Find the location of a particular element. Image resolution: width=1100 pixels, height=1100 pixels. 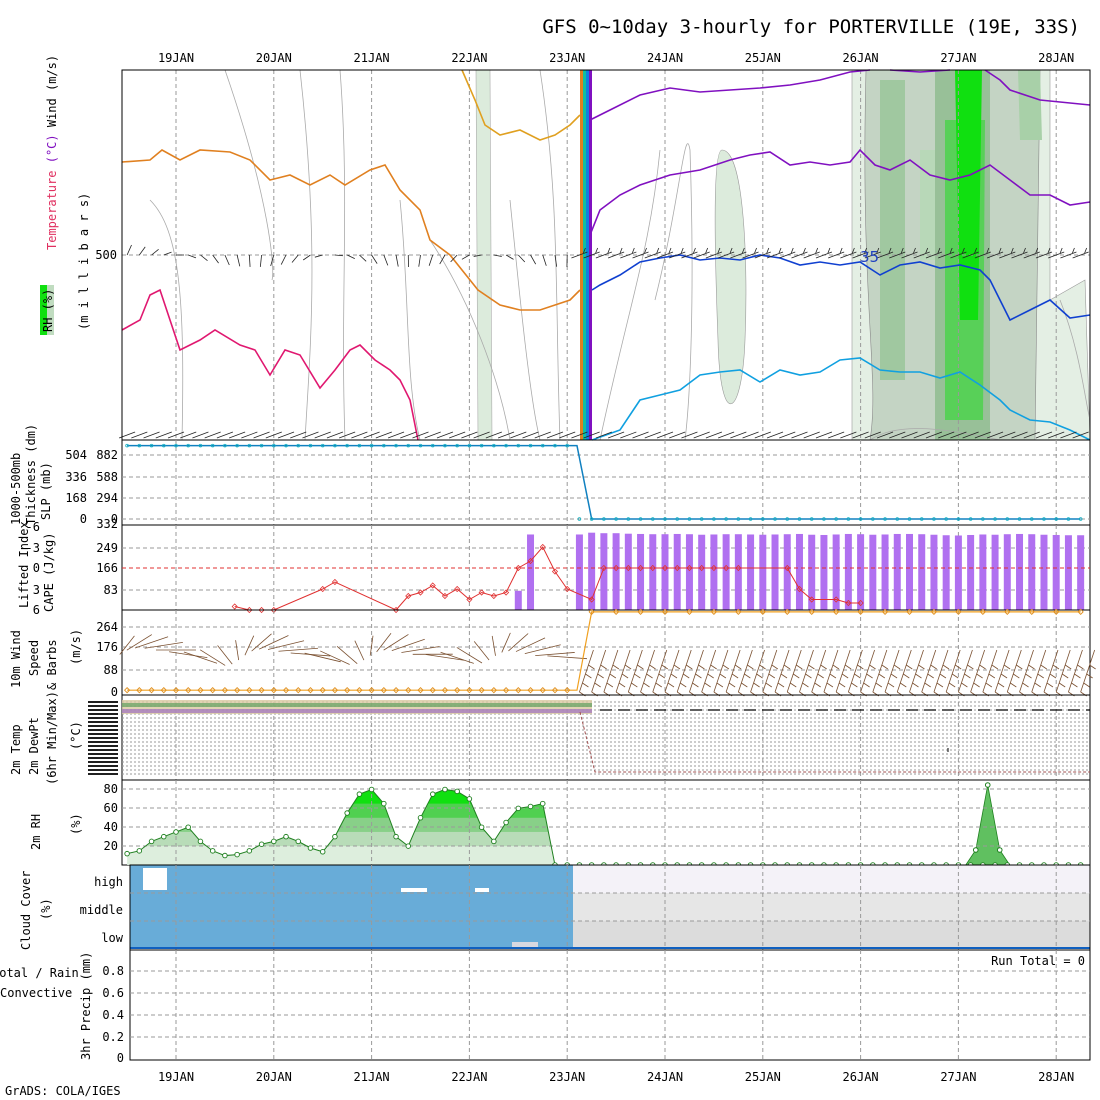

date-label-top: 27JAN is located at coordinates (958, 58).